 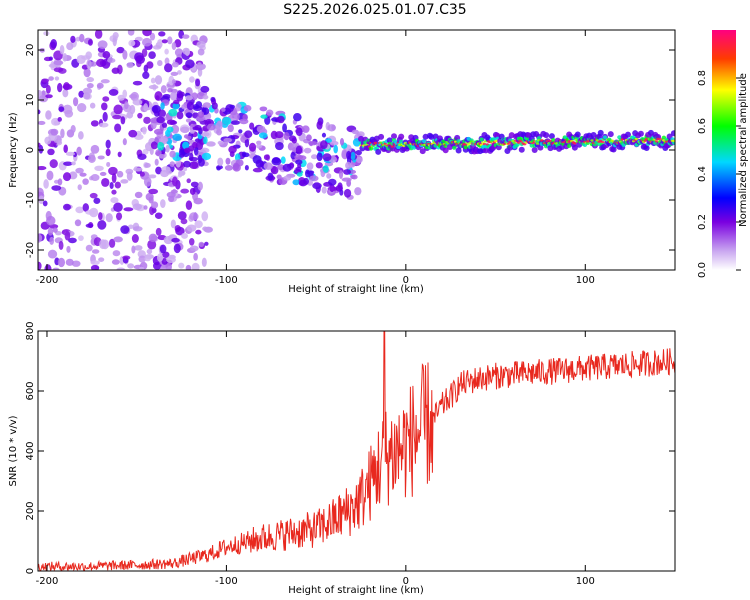 I want to click on top-y-tick-label: 20, so click(x=30, y=50).